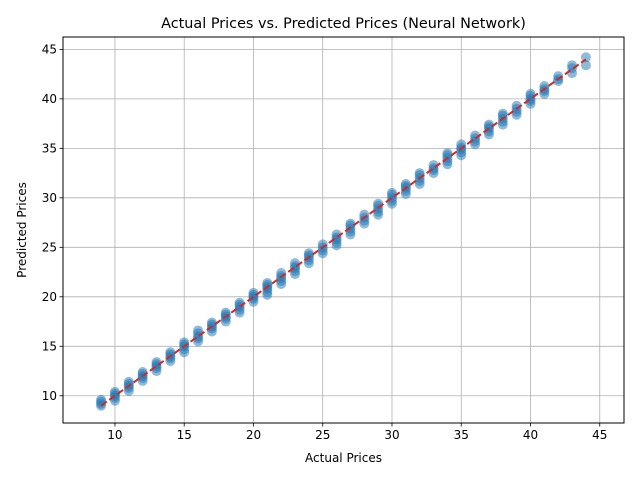  What do you see at coordinates (253, 435) in the screenshot?
I see `x-tick-label: 20` at bounding box center [253, 435].